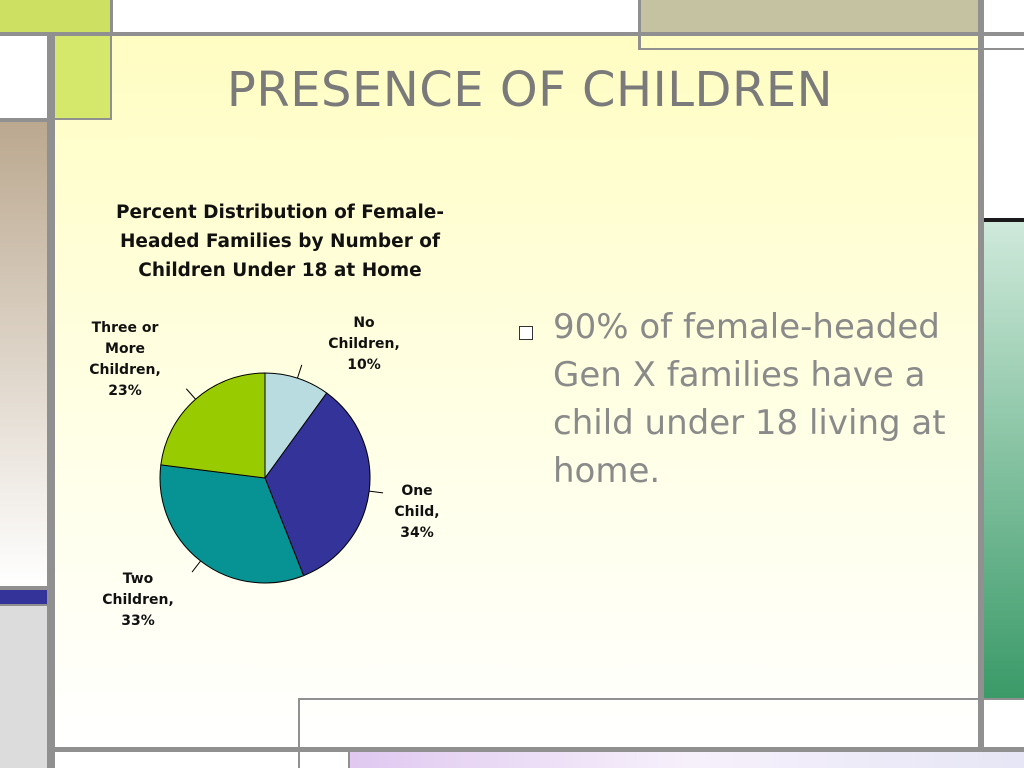 This screenshot has height=768, width=1024. What do you see at coordinates (417, 491) in the screenshot?
I see `slice-label-line: One` at bounding box center [417, 491].